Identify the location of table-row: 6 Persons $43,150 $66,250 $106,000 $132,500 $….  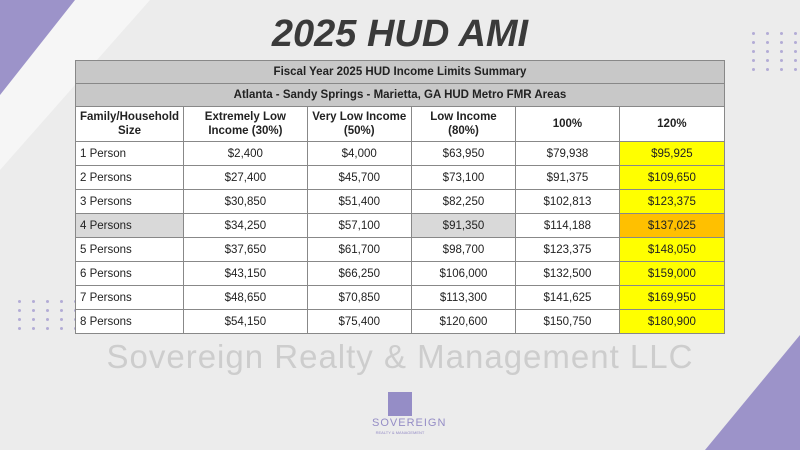
(400, 273).